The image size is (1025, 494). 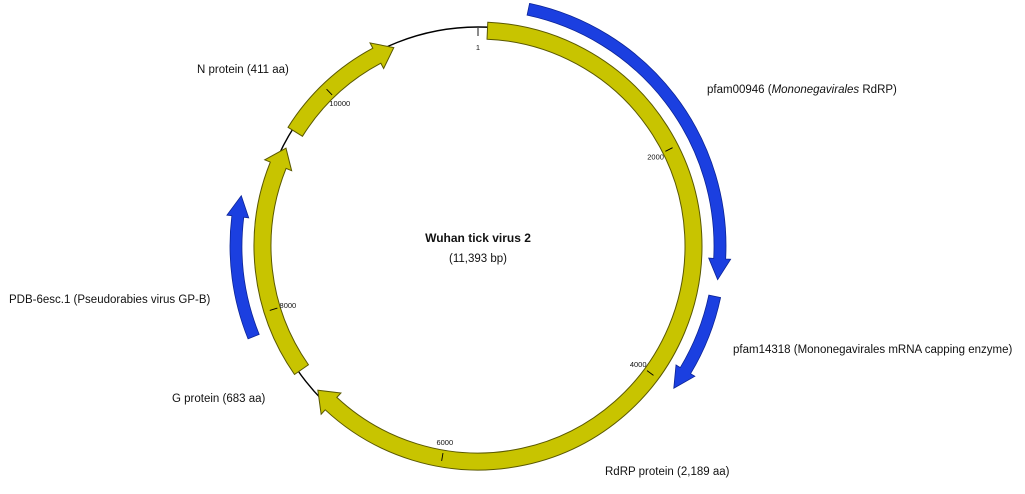 What do you see at coordinates (655, 156) in the screenshot?
I see `tick-label-1: 2000` at bounding box center [655, 156].